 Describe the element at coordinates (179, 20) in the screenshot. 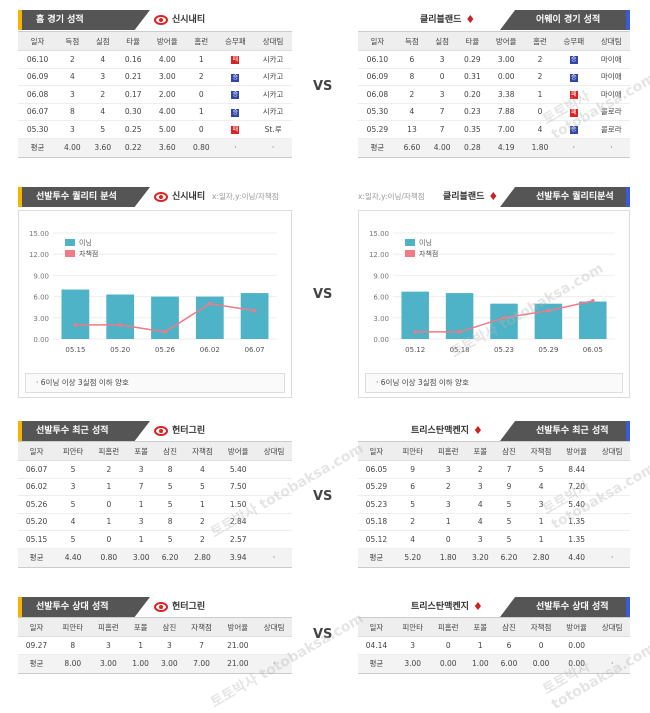

I see `reds-team-label: 신시내티` at that location.